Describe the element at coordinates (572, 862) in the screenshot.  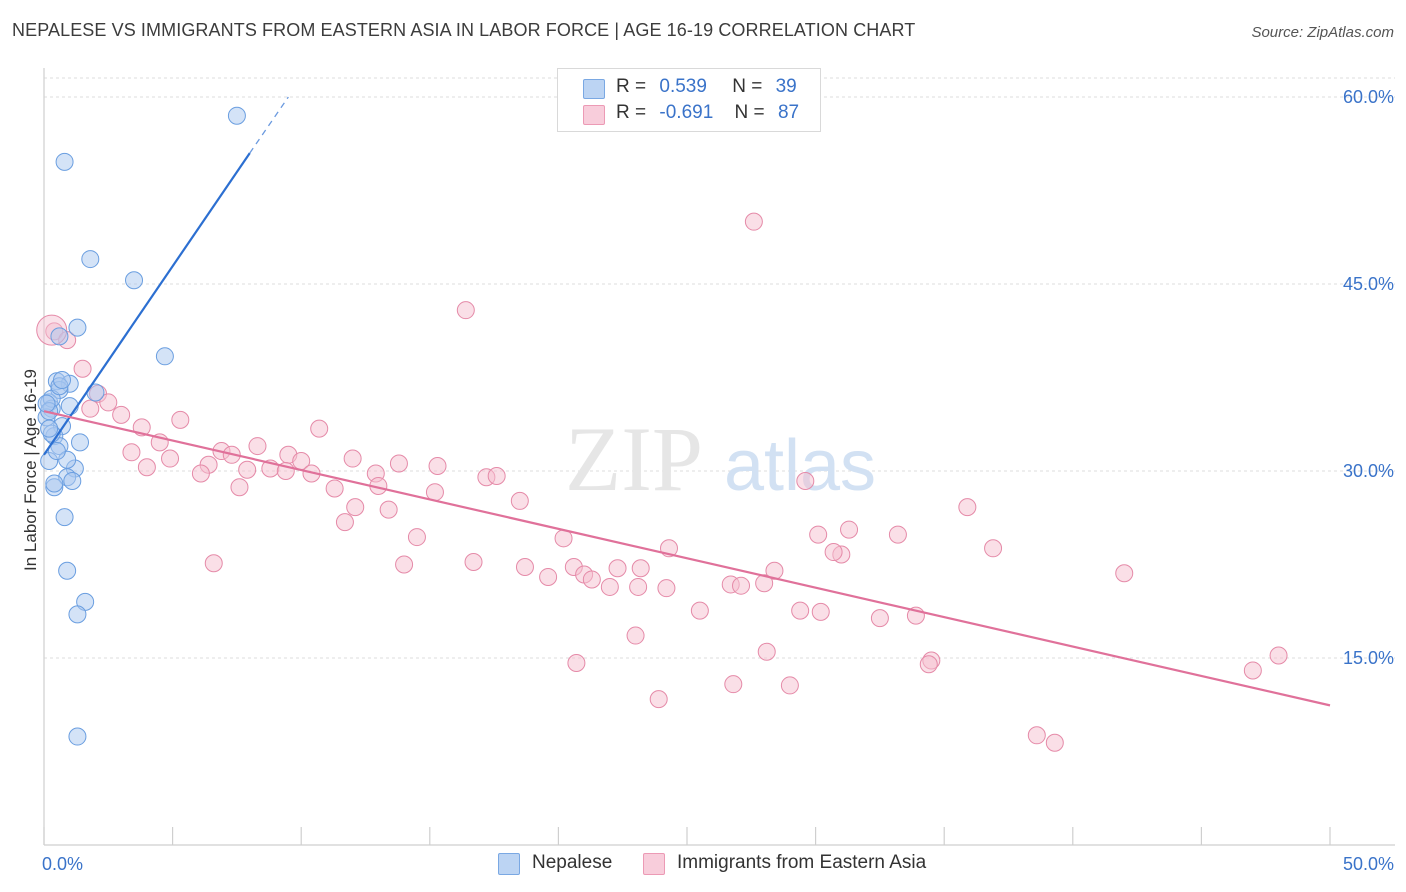
I see `series-name-nepalese: Nepalese` at that location.